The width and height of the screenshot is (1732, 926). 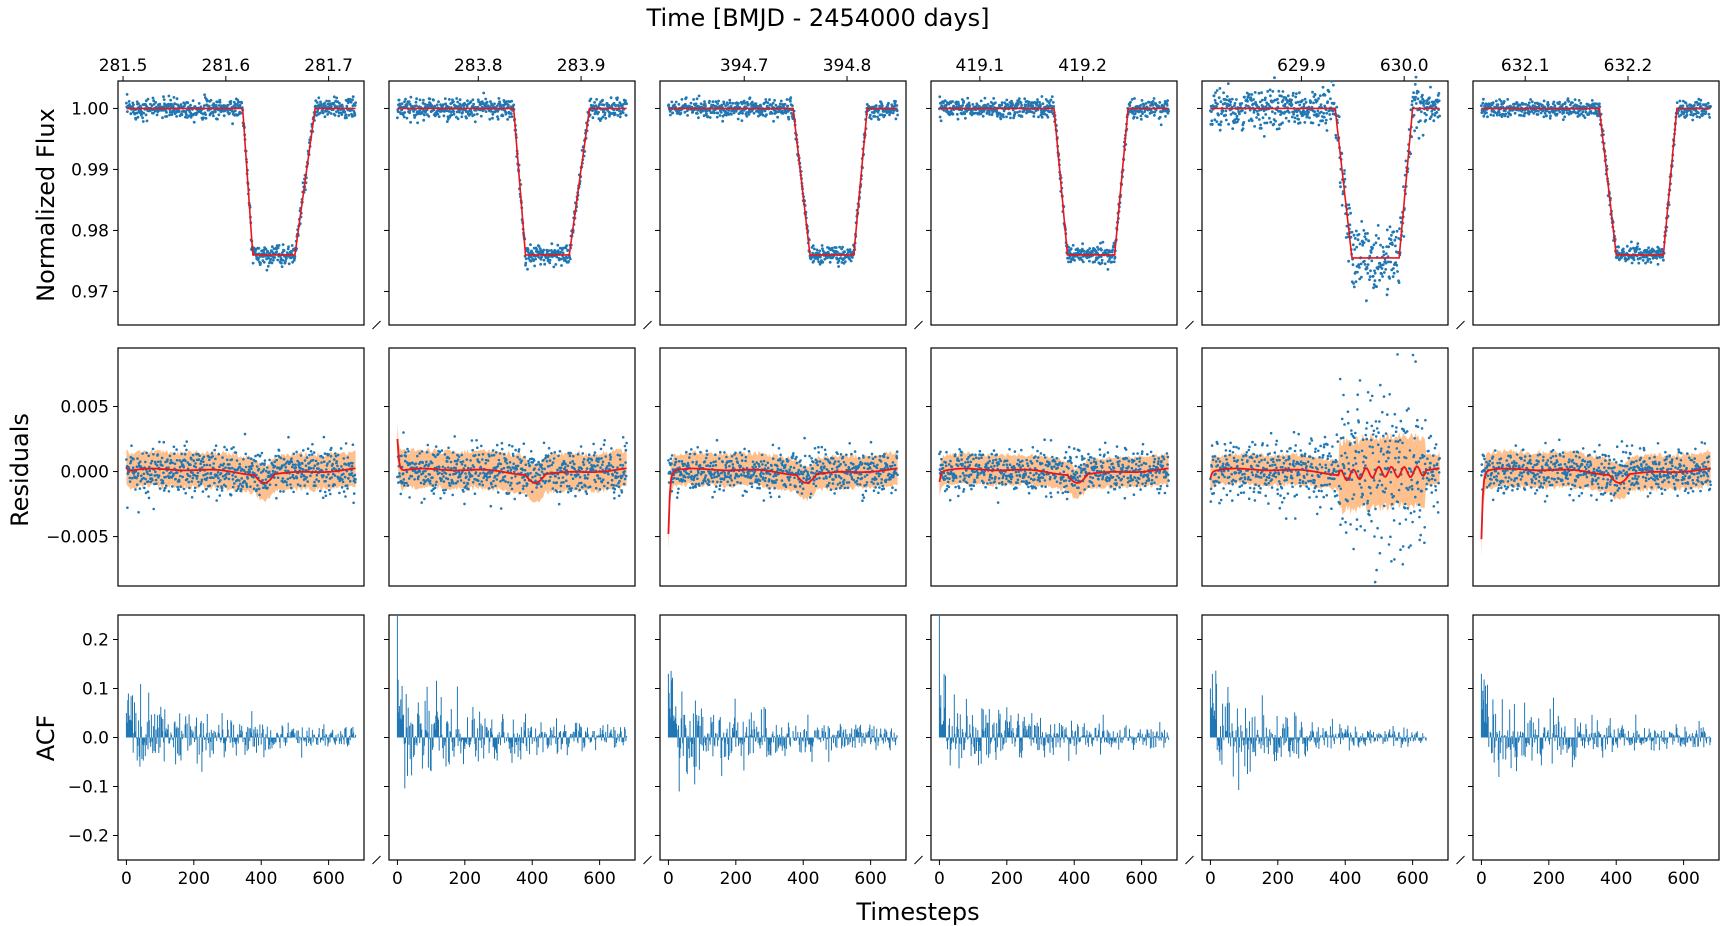 What do you see at coordinates (88, 788) in the screenshot?
I see `acf-ytick-label: −0.1` at bounding box center [88, 788].